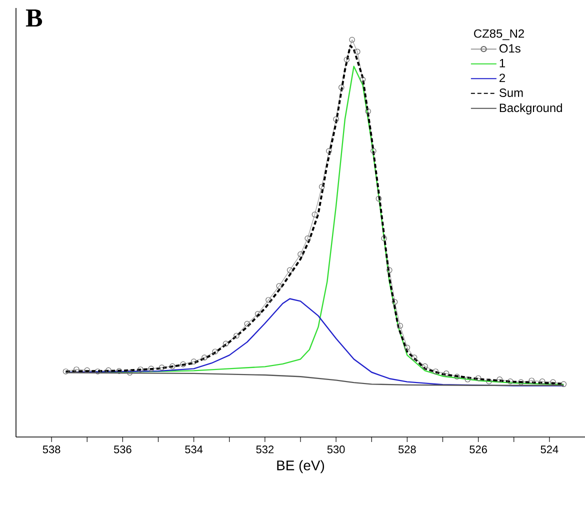 The width and height of the screenshot is (585, 506). What do you see at coordinates (503, 63) in the screenshot?
I see `legend-label: 1` at bounding box center [503, 63].